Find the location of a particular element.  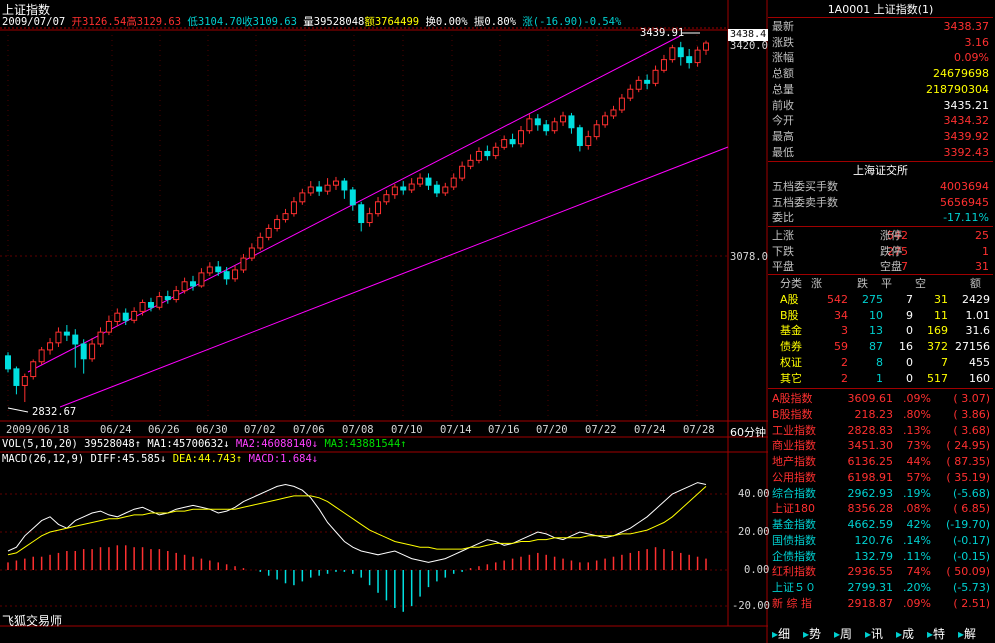

index-price: 6198.91 is located at coordinates (870, 477).